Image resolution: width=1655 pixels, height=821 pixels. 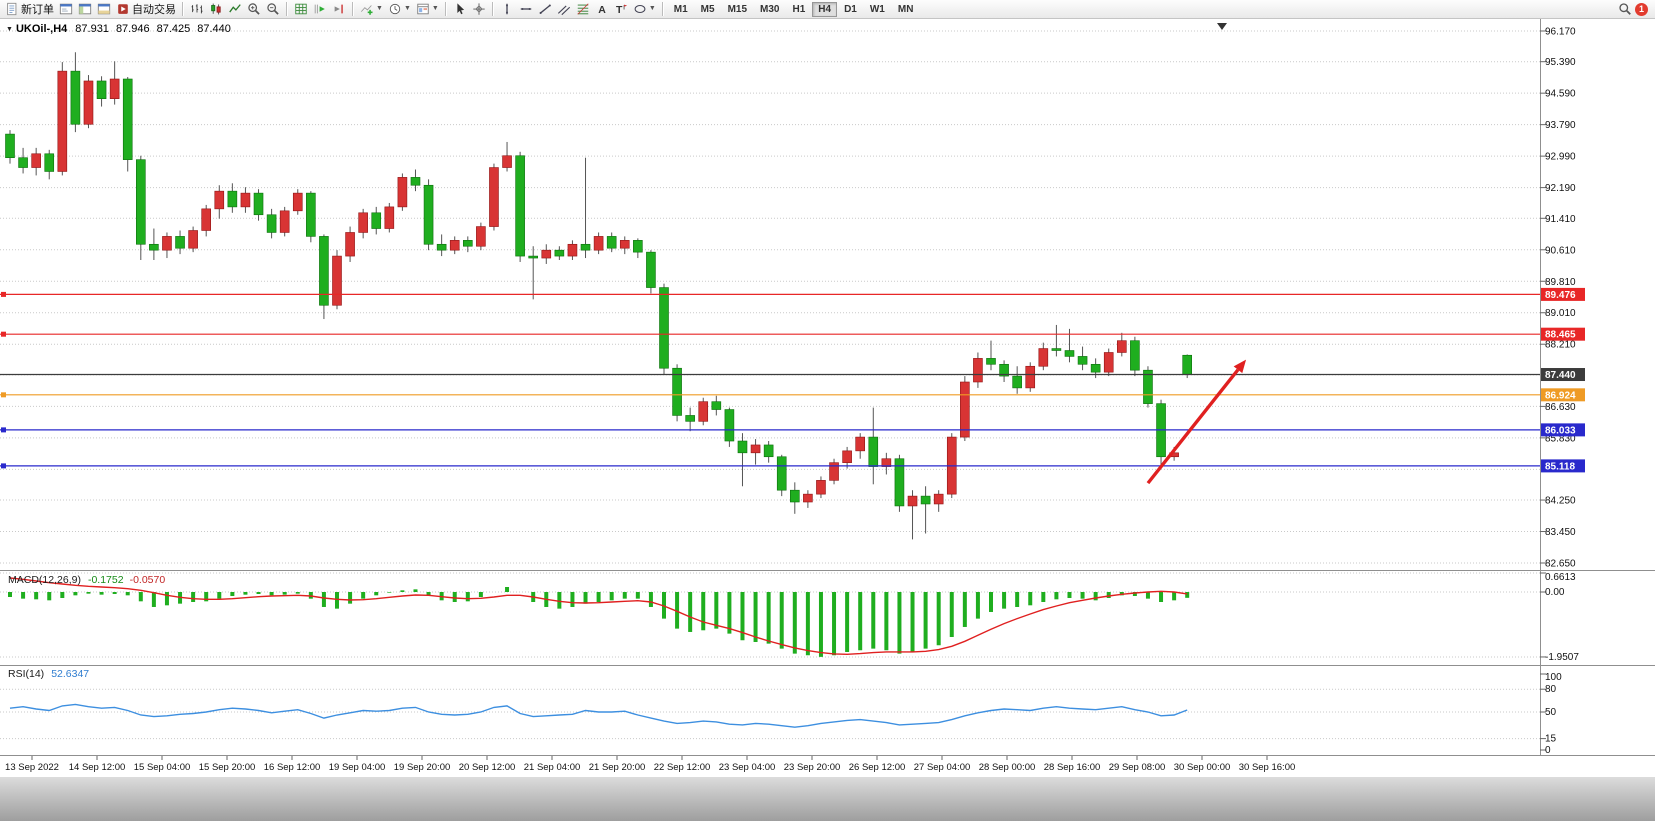 What do you see at coordinates (423, 9) in the screenshot?
I see `template-icon` at bounding box center [423, 9].